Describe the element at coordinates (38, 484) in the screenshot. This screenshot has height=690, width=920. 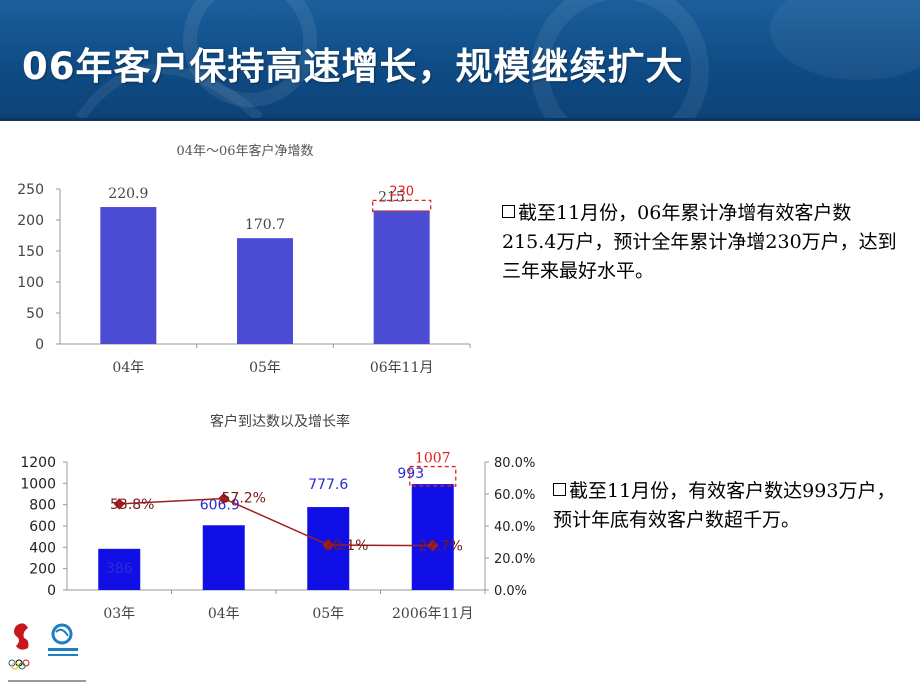
I see `chart2-left-tick-label: 1000` at that location.